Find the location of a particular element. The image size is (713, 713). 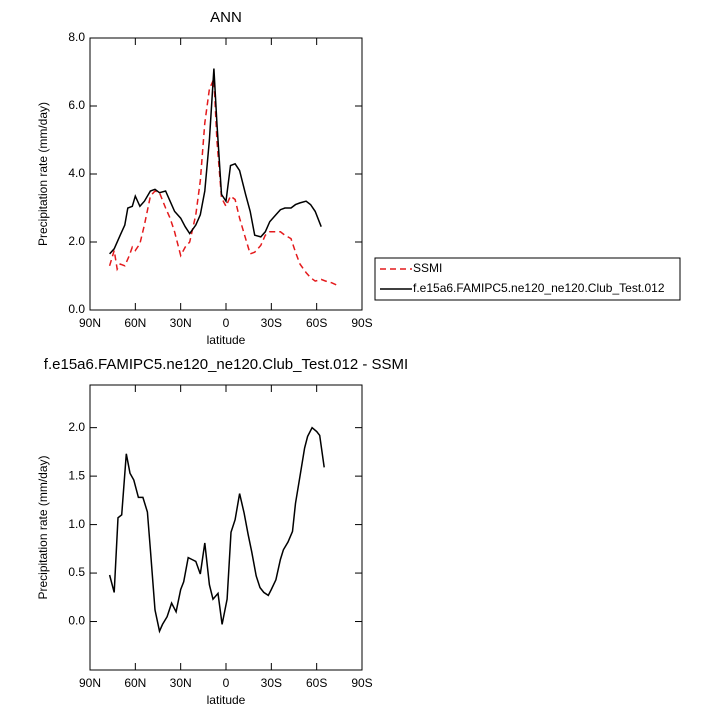

y-tick-label: 1.5 is located at coordinates (76, 475).